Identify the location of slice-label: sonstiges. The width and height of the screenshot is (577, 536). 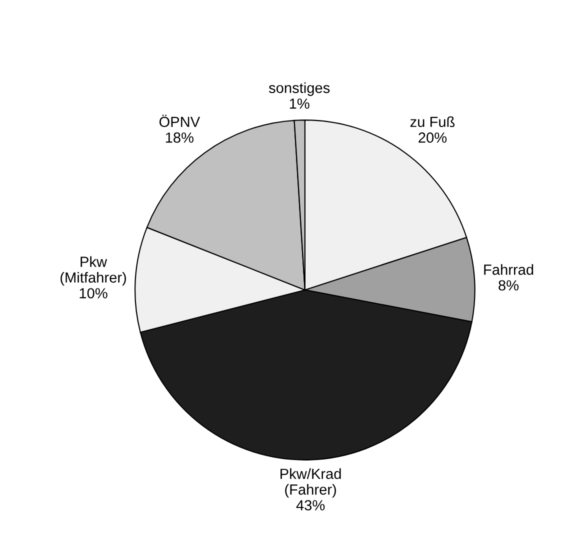
(299, 89).